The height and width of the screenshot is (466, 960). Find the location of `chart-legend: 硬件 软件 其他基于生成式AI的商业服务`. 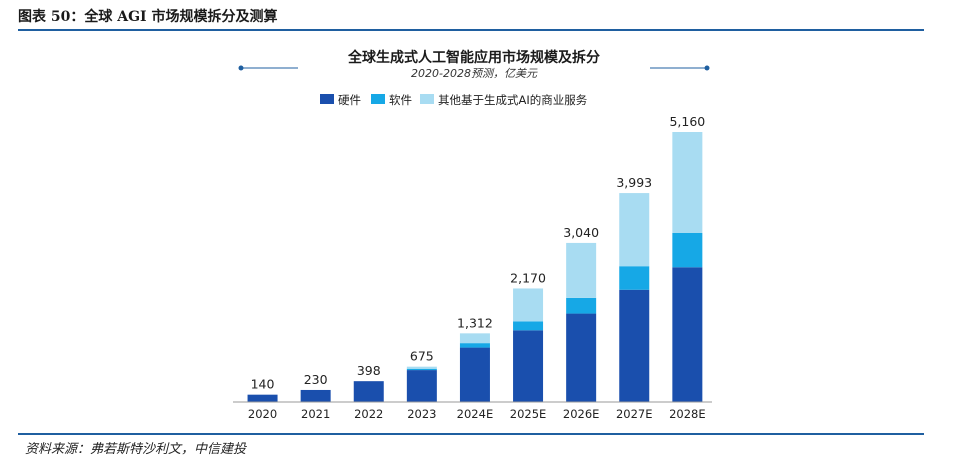

chart-legend: 硬件 软件 其他基于生成式AI的商业服务 is located at coordinates (454, 100).